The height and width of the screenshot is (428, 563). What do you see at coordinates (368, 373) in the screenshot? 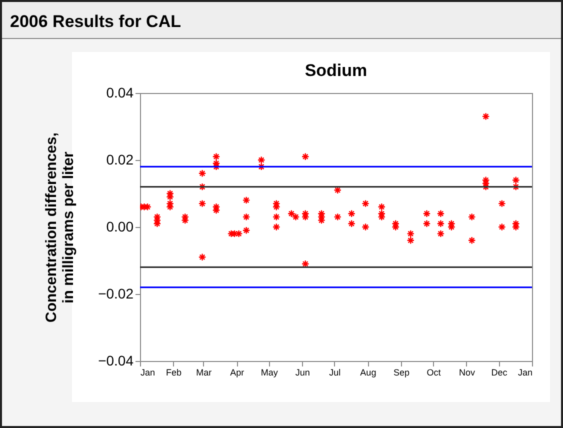
I see `x-tick-label: Aug` at bounding box center [368, 373].